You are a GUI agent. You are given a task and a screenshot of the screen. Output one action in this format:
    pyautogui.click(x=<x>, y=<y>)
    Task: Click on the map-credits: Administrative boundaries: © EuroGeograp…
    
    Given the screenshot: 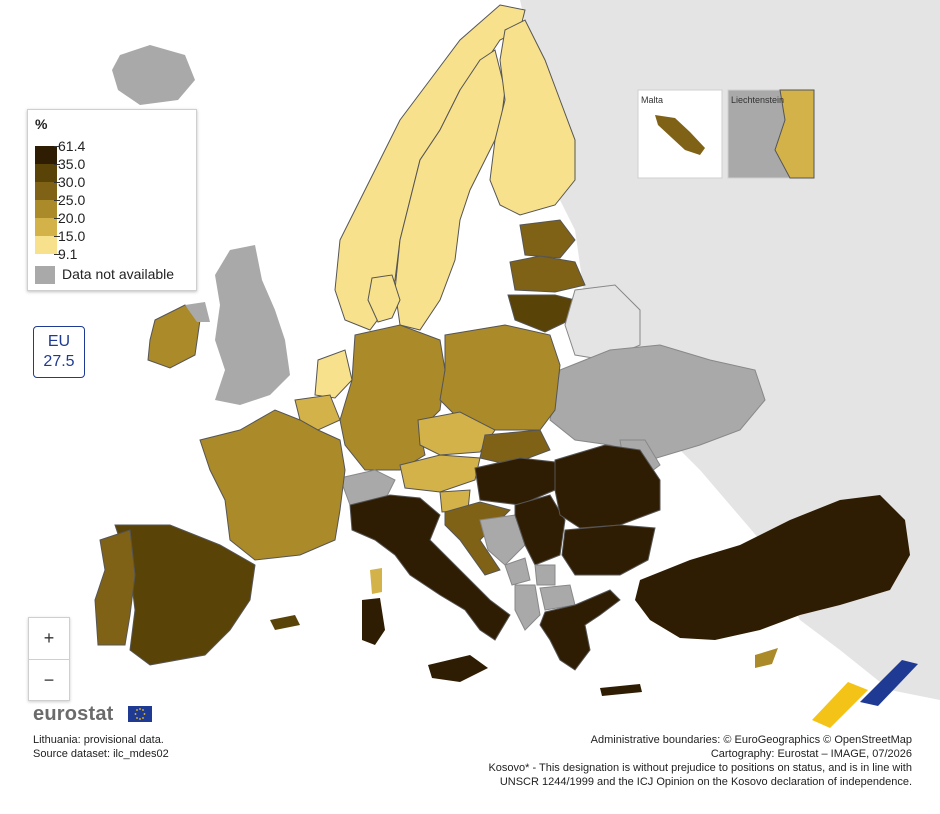 What is the action you would take?
    pyautogui.click(x=652, y=761)
    